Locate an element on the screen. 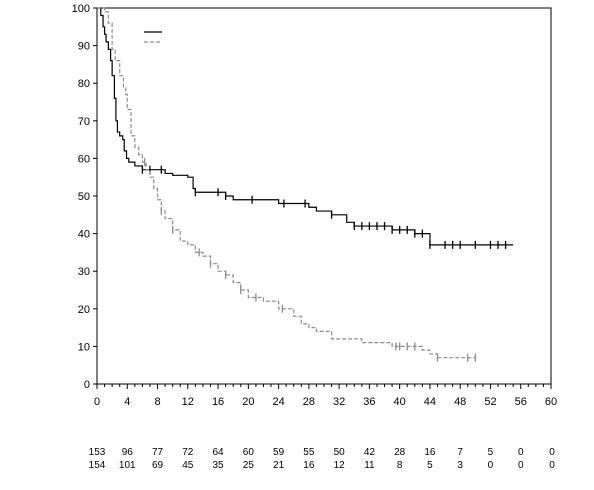 The image size is (594, 490). at-risk-row-1-value: 42 is located at coordinates (370, 452).